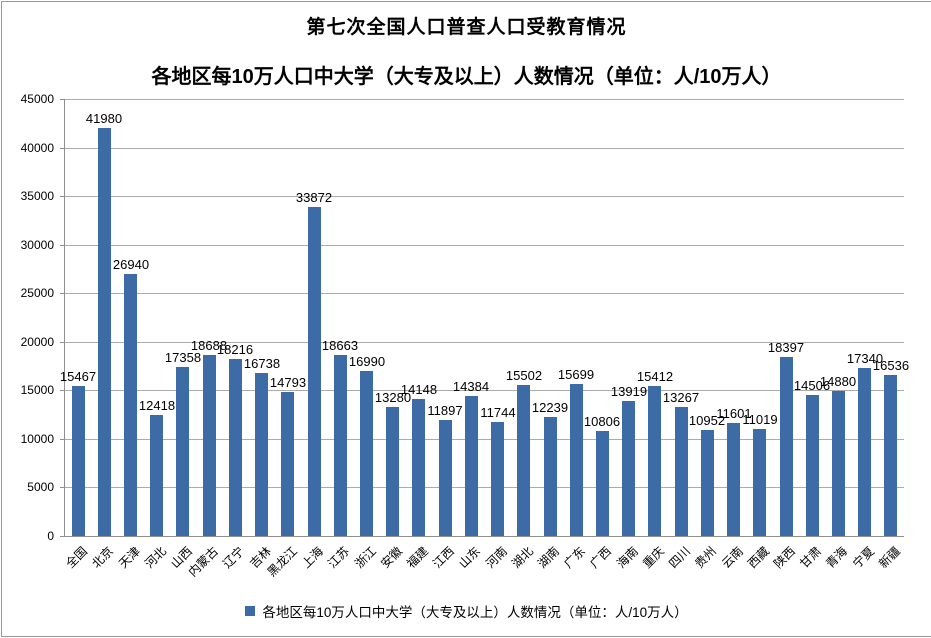  What do you see at coordinates (576, 374) in the screenshot?
I see `bar-value-label: 15699` at bounding box center [576, 374].